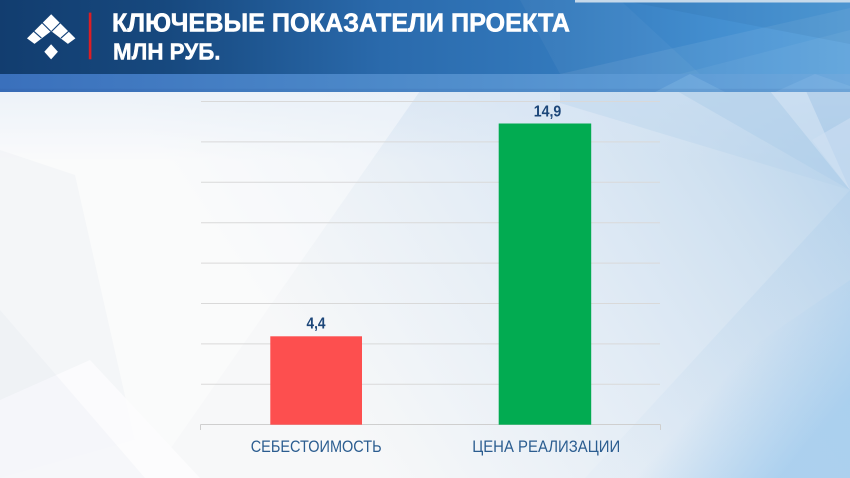 The width and height of the screenshot is (850, 478). Describe the element at coordinates (316, 446) in the screenshot. I see `svg-text: СЕБЕСТОИМОСТЬ` at that location.